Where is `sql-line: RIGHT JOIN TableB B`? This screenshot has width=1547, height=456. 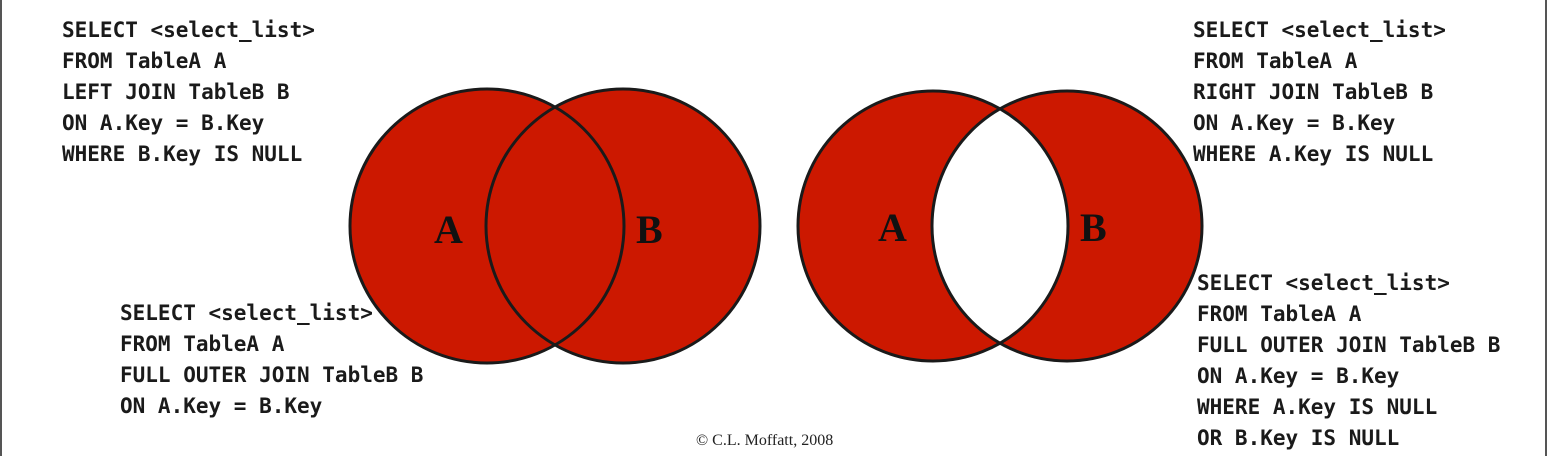
sql-line: RIGHT JOIN TableB B is located at coordinates (1313, 92).